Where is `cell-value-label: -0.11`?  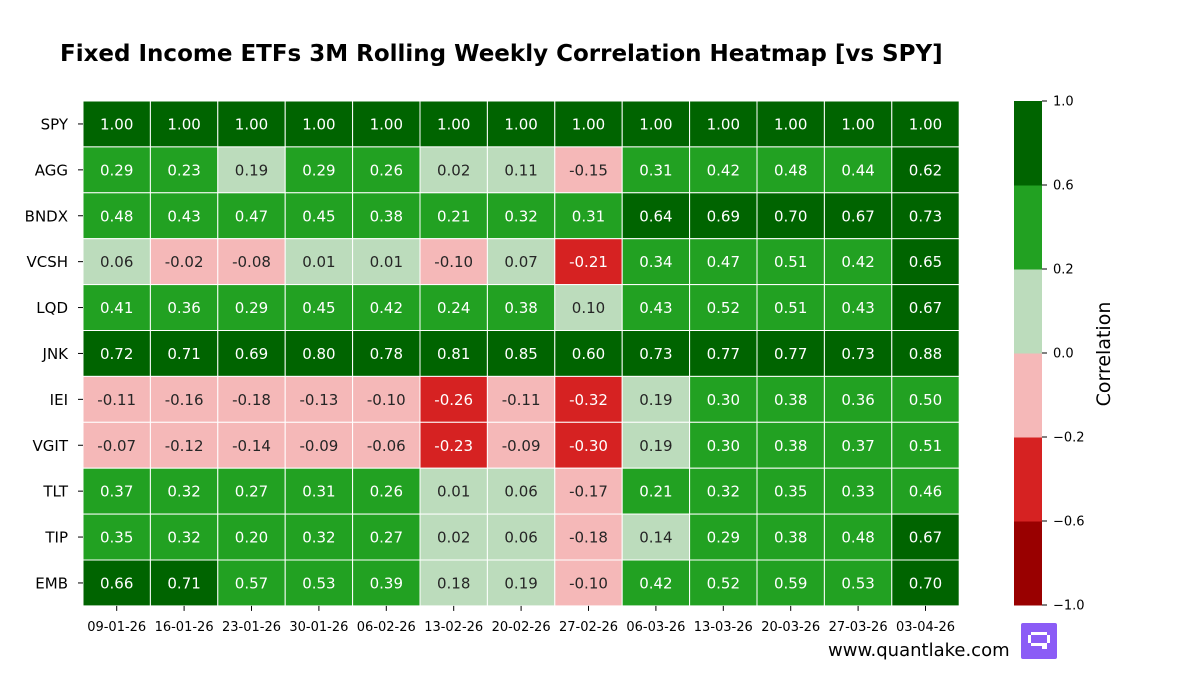 cell-value-label: -0.11 is located at coordinates (521, 400).